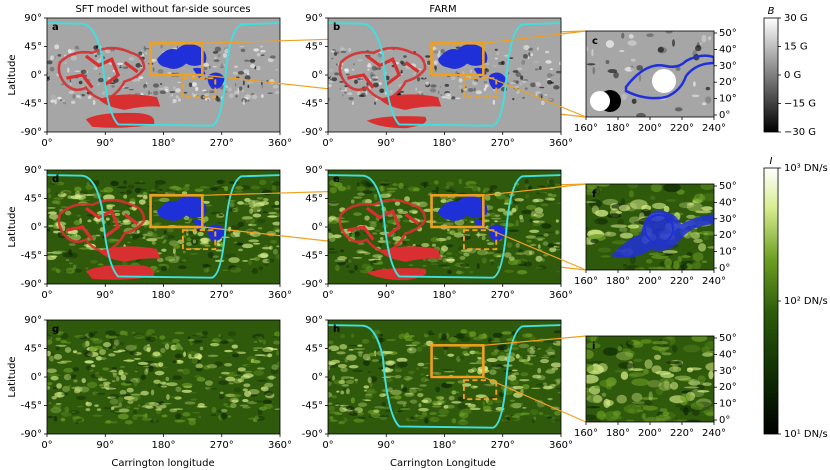  What do you see at coordinates (503, 445) in the screenshot?
I see `x-tick-label: 270°` at bounding box center [503, 445].